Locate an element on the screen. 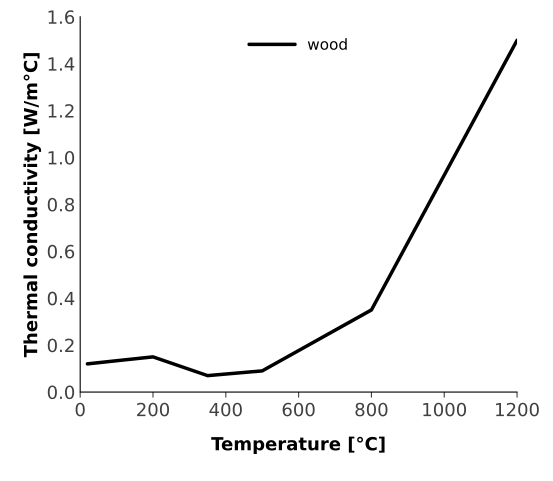 The width and height of the screenshot is (553, 481). y-tick-label: 1.0 is located at coordinates (61, 157).